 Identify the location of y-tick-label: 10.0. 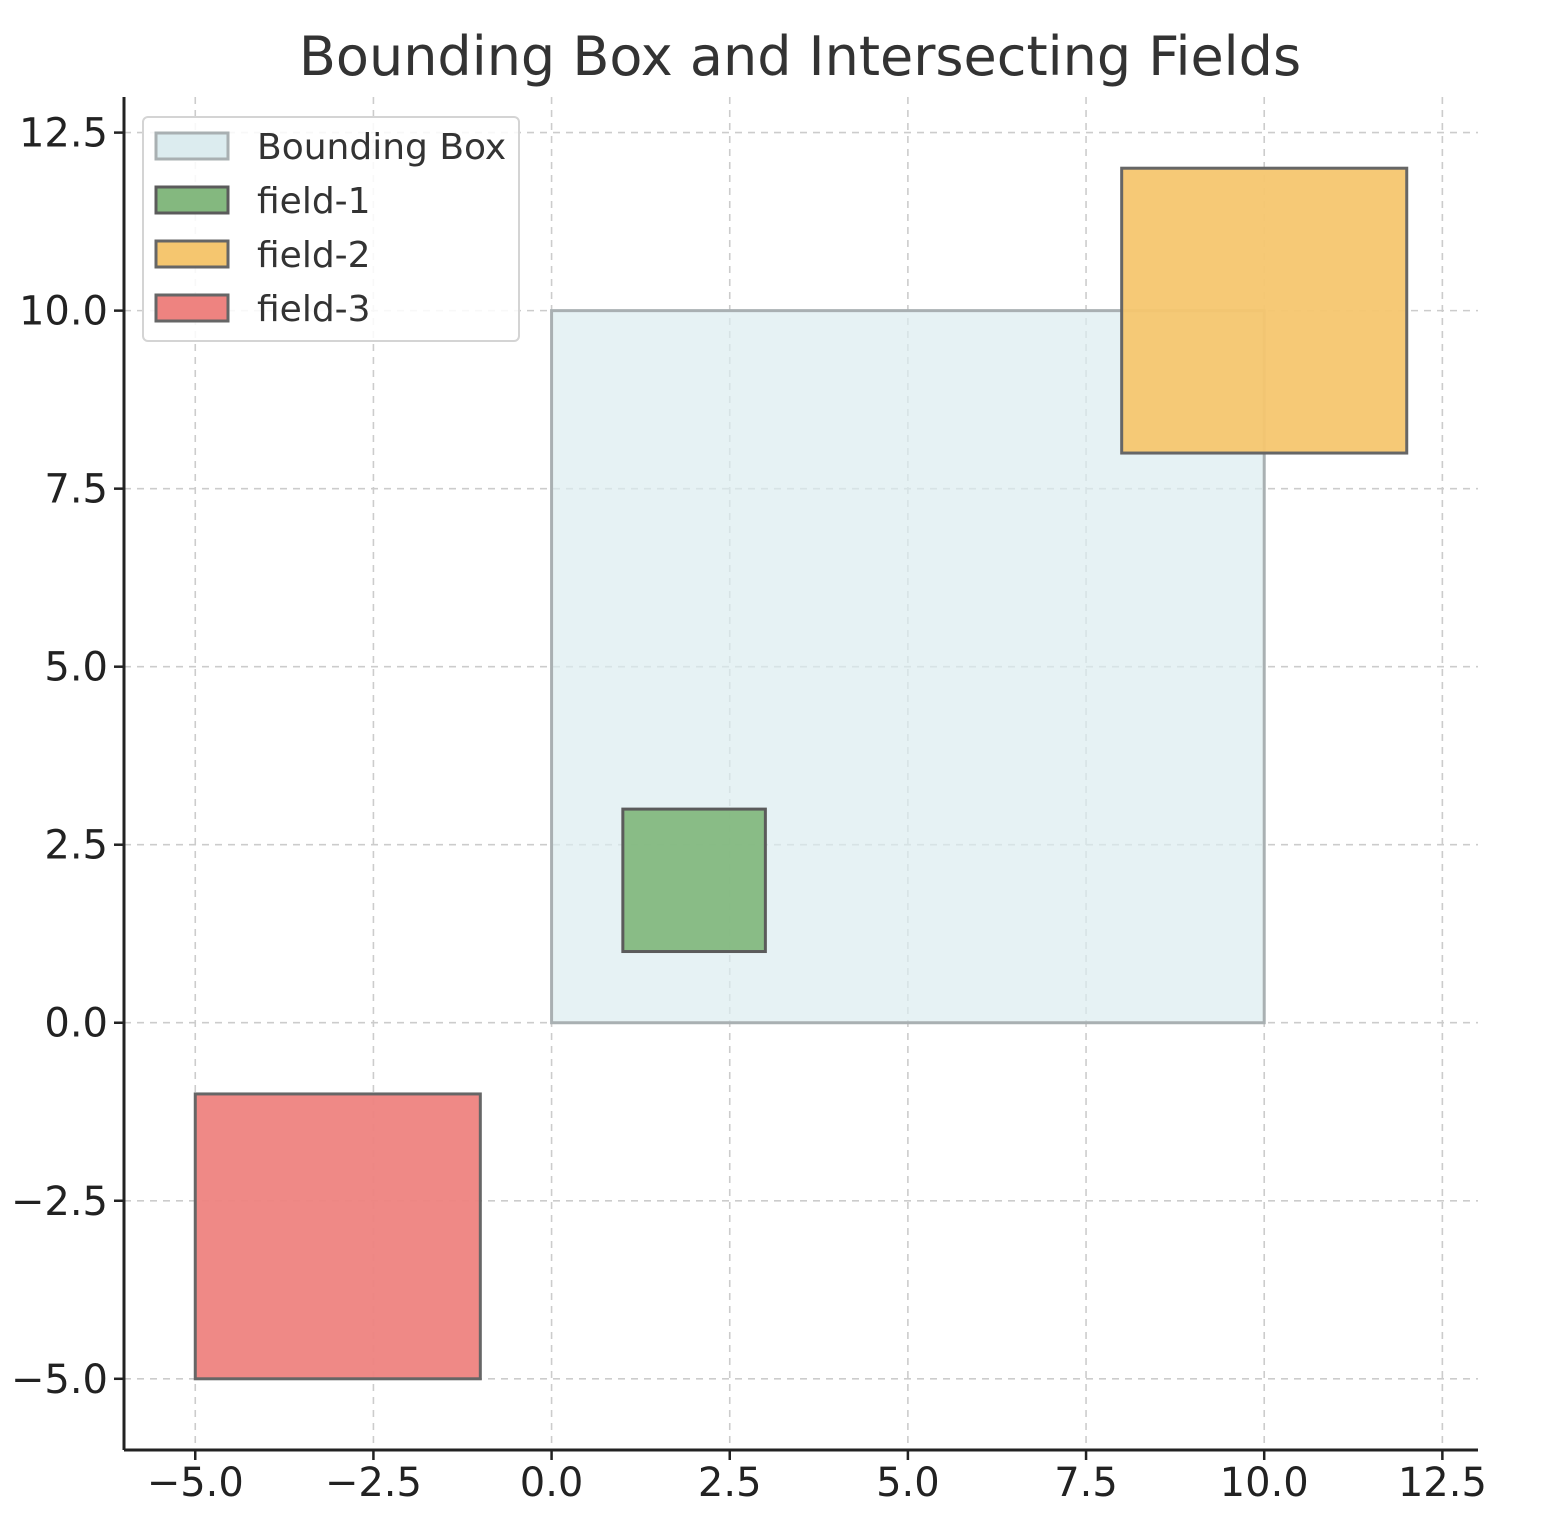
(63, 312).